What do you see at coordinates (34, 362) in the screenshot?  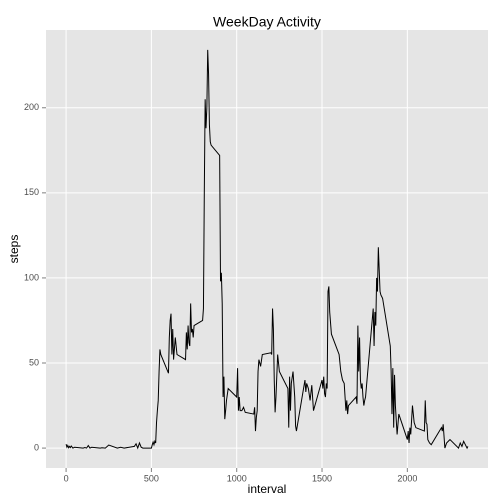 I see `y-tick-label: 50` at bounding box center [34, 362].